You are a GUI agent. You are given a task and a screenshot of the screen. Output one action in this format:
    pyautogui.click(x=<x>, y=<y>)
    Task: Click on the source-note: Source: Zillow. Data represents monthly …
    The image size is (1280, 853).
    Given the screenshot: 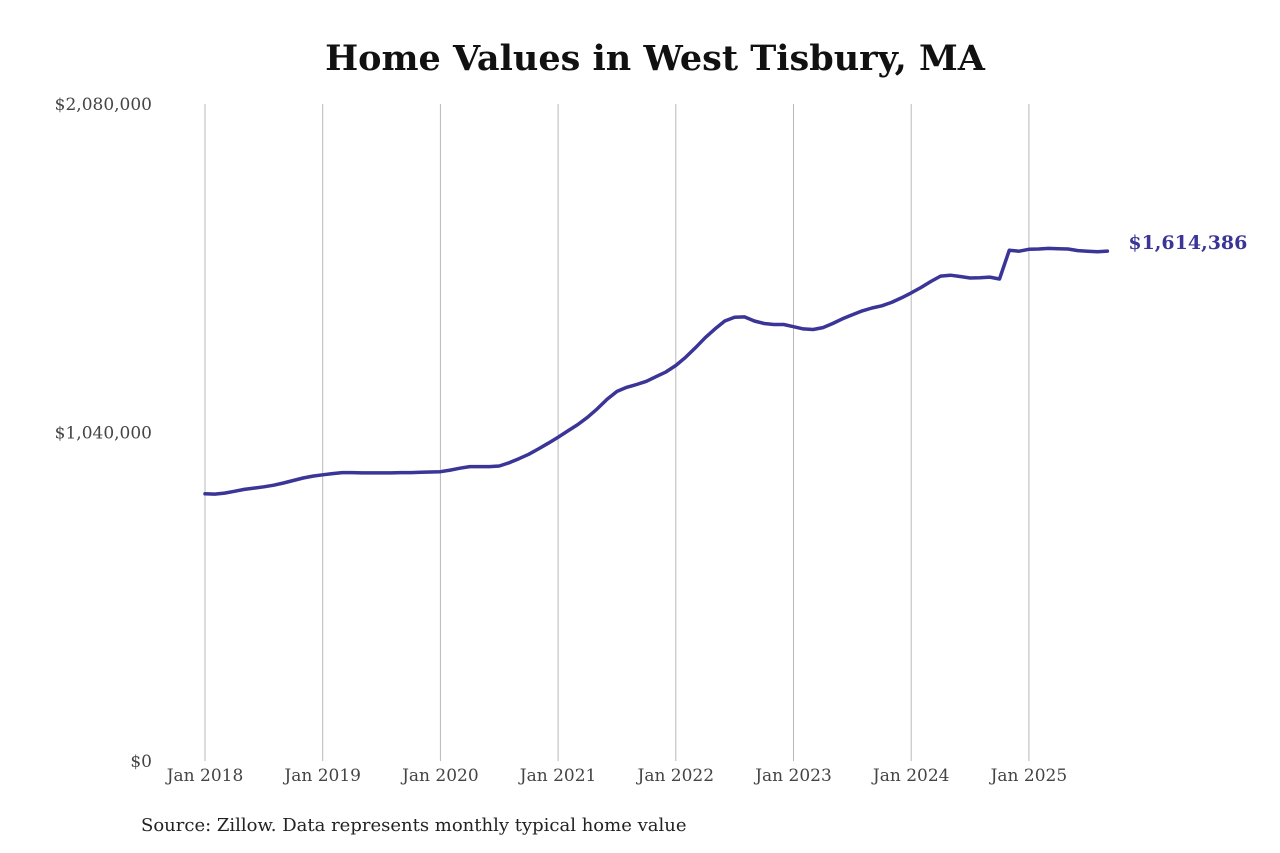 What is the action you would take?
    pyautogui.click(x=414, y=825)
    